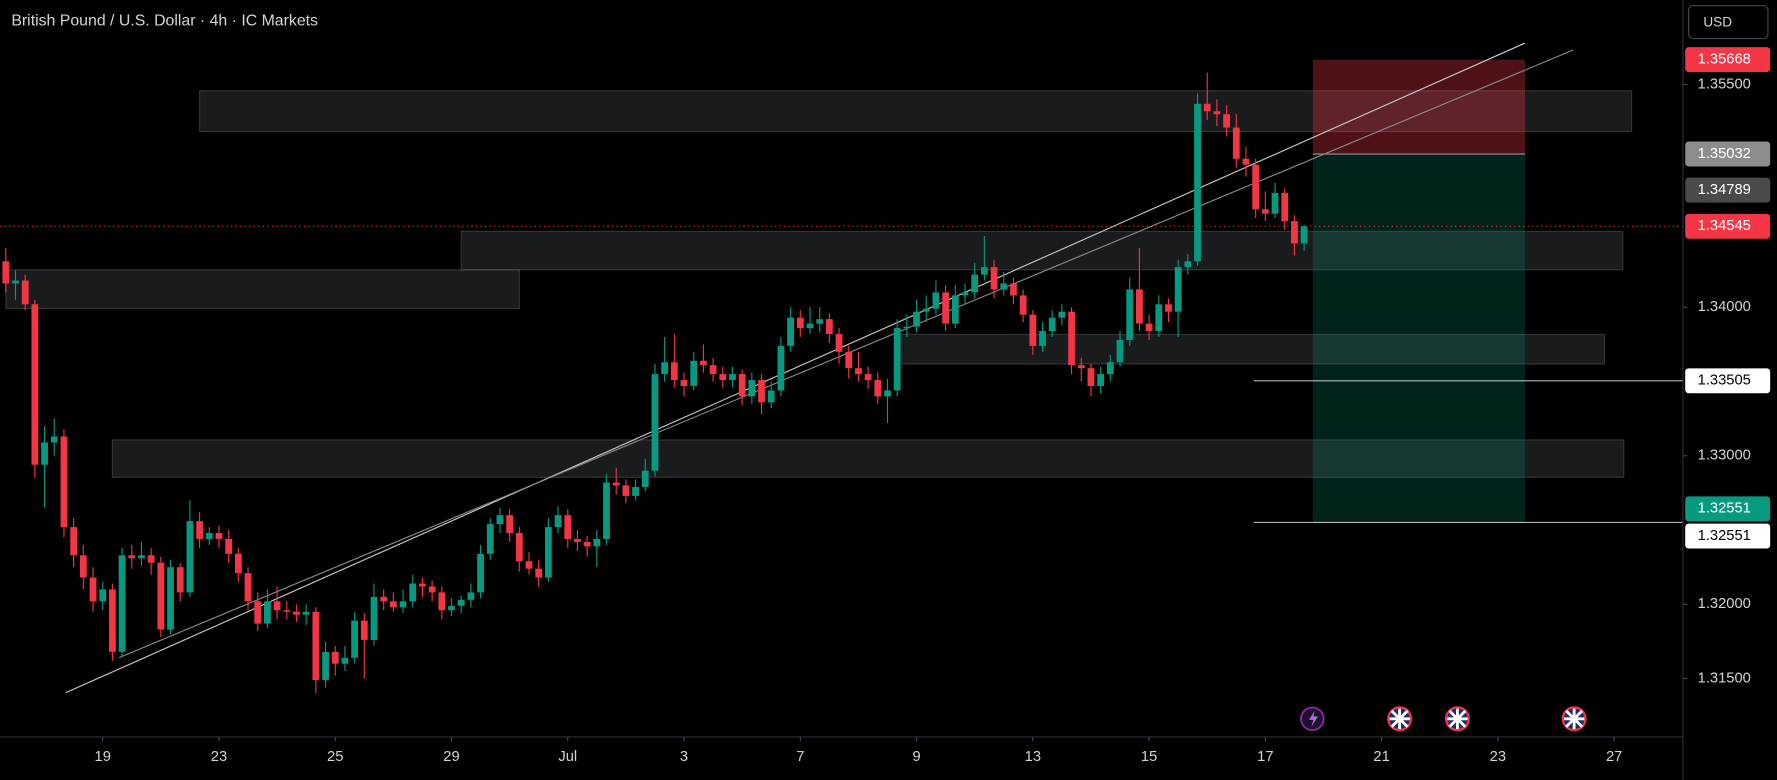 This screenshot has width=1777, height=780. I want to click on x-tick-label: 19, so click(103, 757).